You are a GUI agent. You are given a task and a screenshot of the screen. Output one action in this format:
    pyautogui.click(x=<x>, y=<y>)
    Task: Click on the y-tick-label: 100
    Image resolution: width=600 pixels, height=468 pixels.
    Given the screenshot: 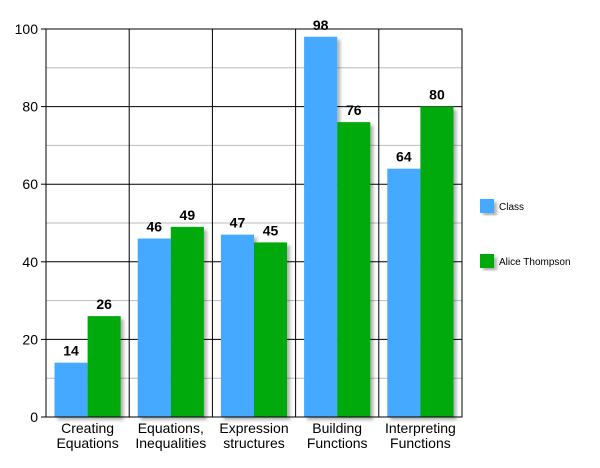 What is the action you would take?
    pyautogui.click(x=27, y=29)
    